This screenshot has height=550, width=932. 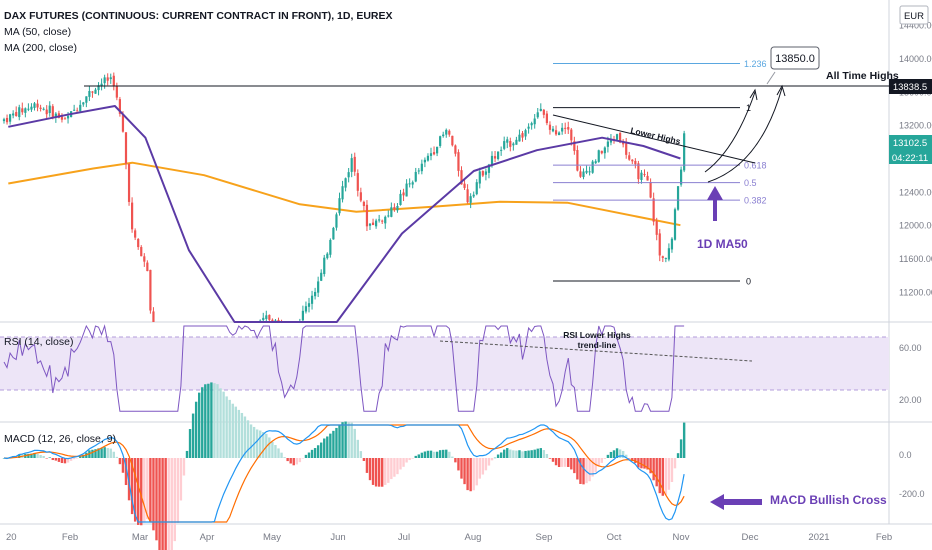 I want to click on time-tick-label: Nov, so click(x=681, y=537).